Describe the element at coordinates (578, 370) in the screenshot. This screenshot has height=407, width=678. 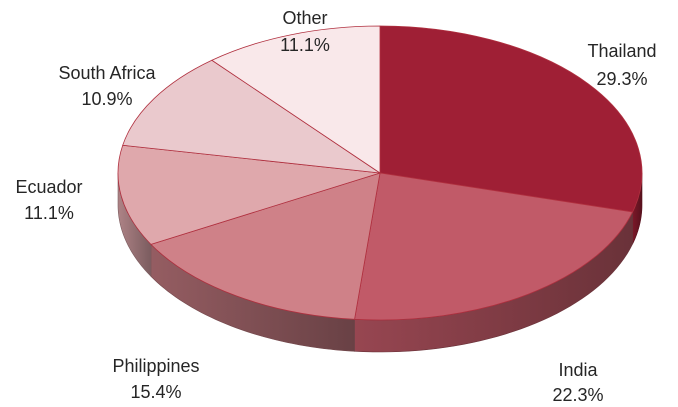
I see `slice-label-india: India` at that location.